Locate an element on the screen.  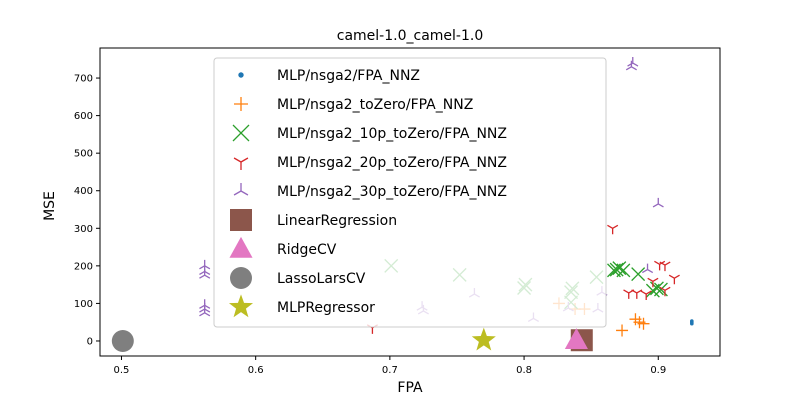
chart-title: camel-1.0_camel-1.0 is located at coordinates (410, 36).